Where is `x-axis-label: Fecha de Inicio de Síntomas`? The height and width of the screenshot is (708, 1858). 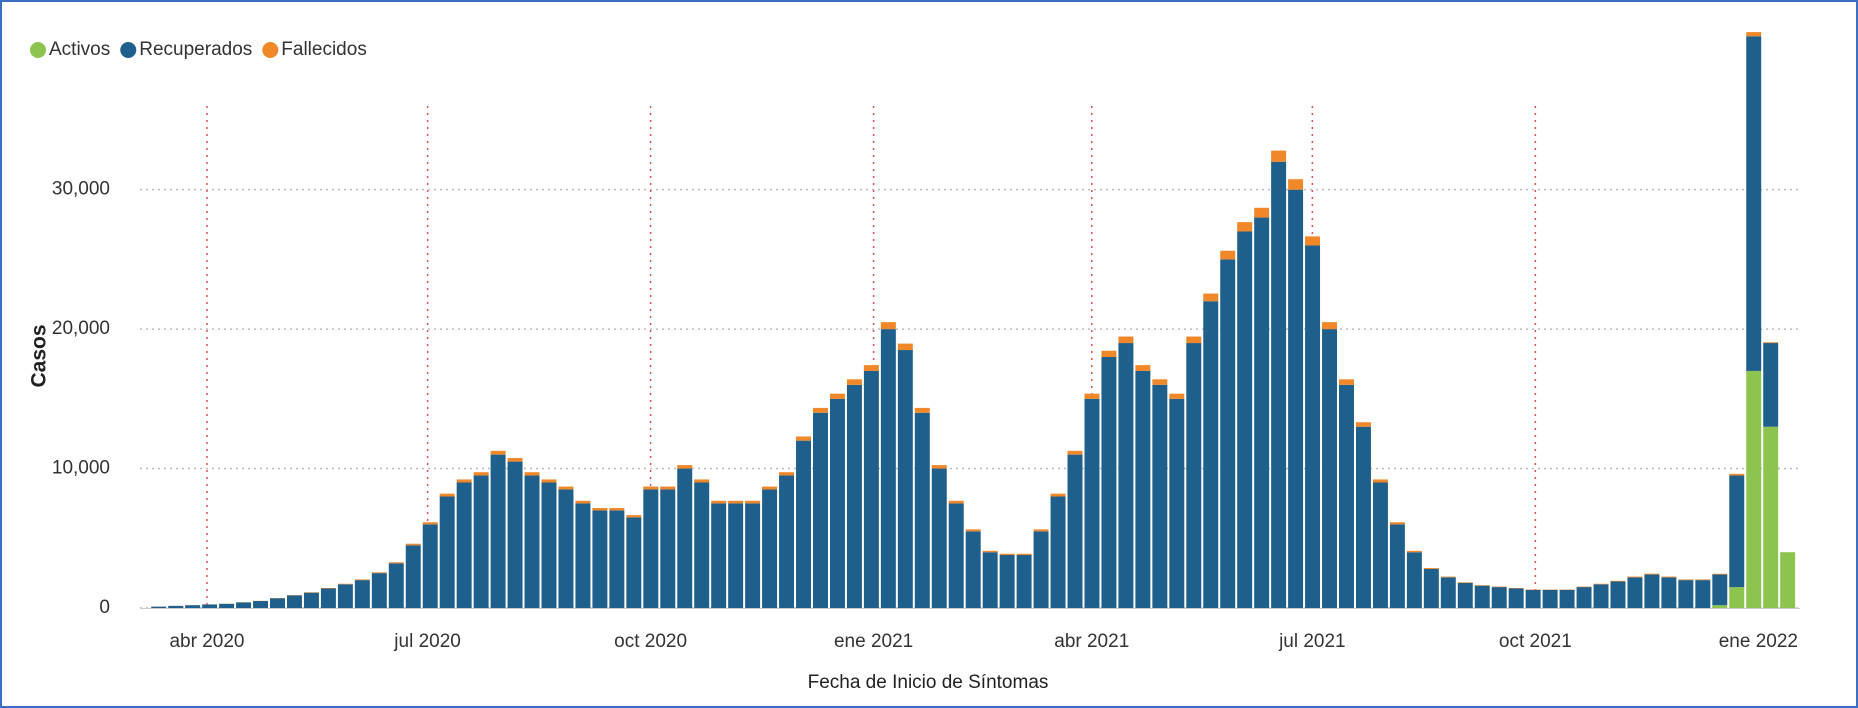
x-axis-label: Fecha de Inicio de Síntomas is located at coordinates (928, 682).